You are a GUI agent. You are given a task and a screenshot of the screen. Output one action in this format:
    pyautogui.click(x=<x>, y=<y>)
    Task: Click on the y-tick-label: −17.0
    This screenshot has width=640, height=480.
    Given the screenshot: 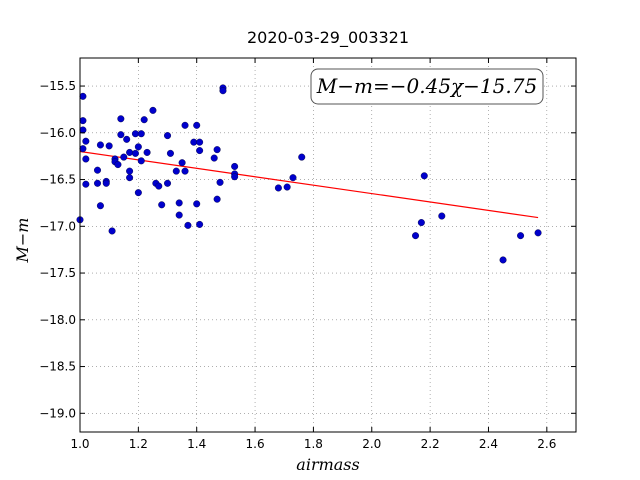 What is the action you would take?
    pyautogui.click(x=57, y=226)
    